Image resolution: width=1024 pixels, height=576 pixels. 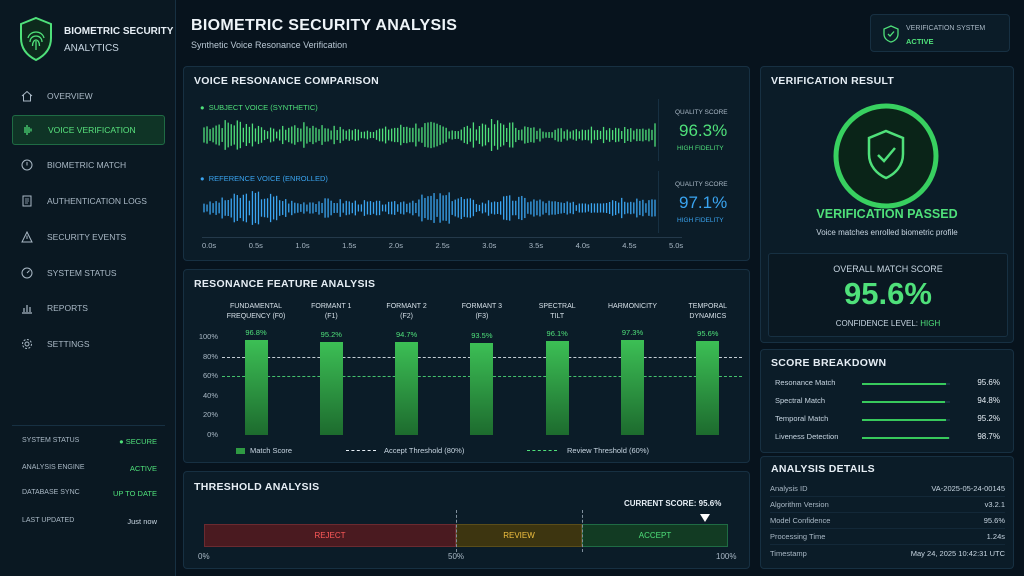 I want to click on feature-label-line1: FORMANT 3, so click(x=482, y=306).